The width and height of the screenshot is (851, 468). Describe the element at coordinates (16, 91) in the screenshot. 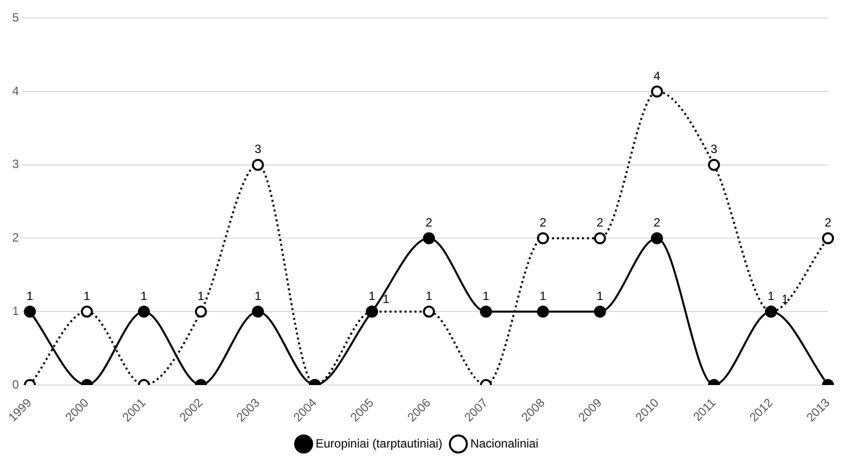

I see `y-tick-label: 4` at that location.